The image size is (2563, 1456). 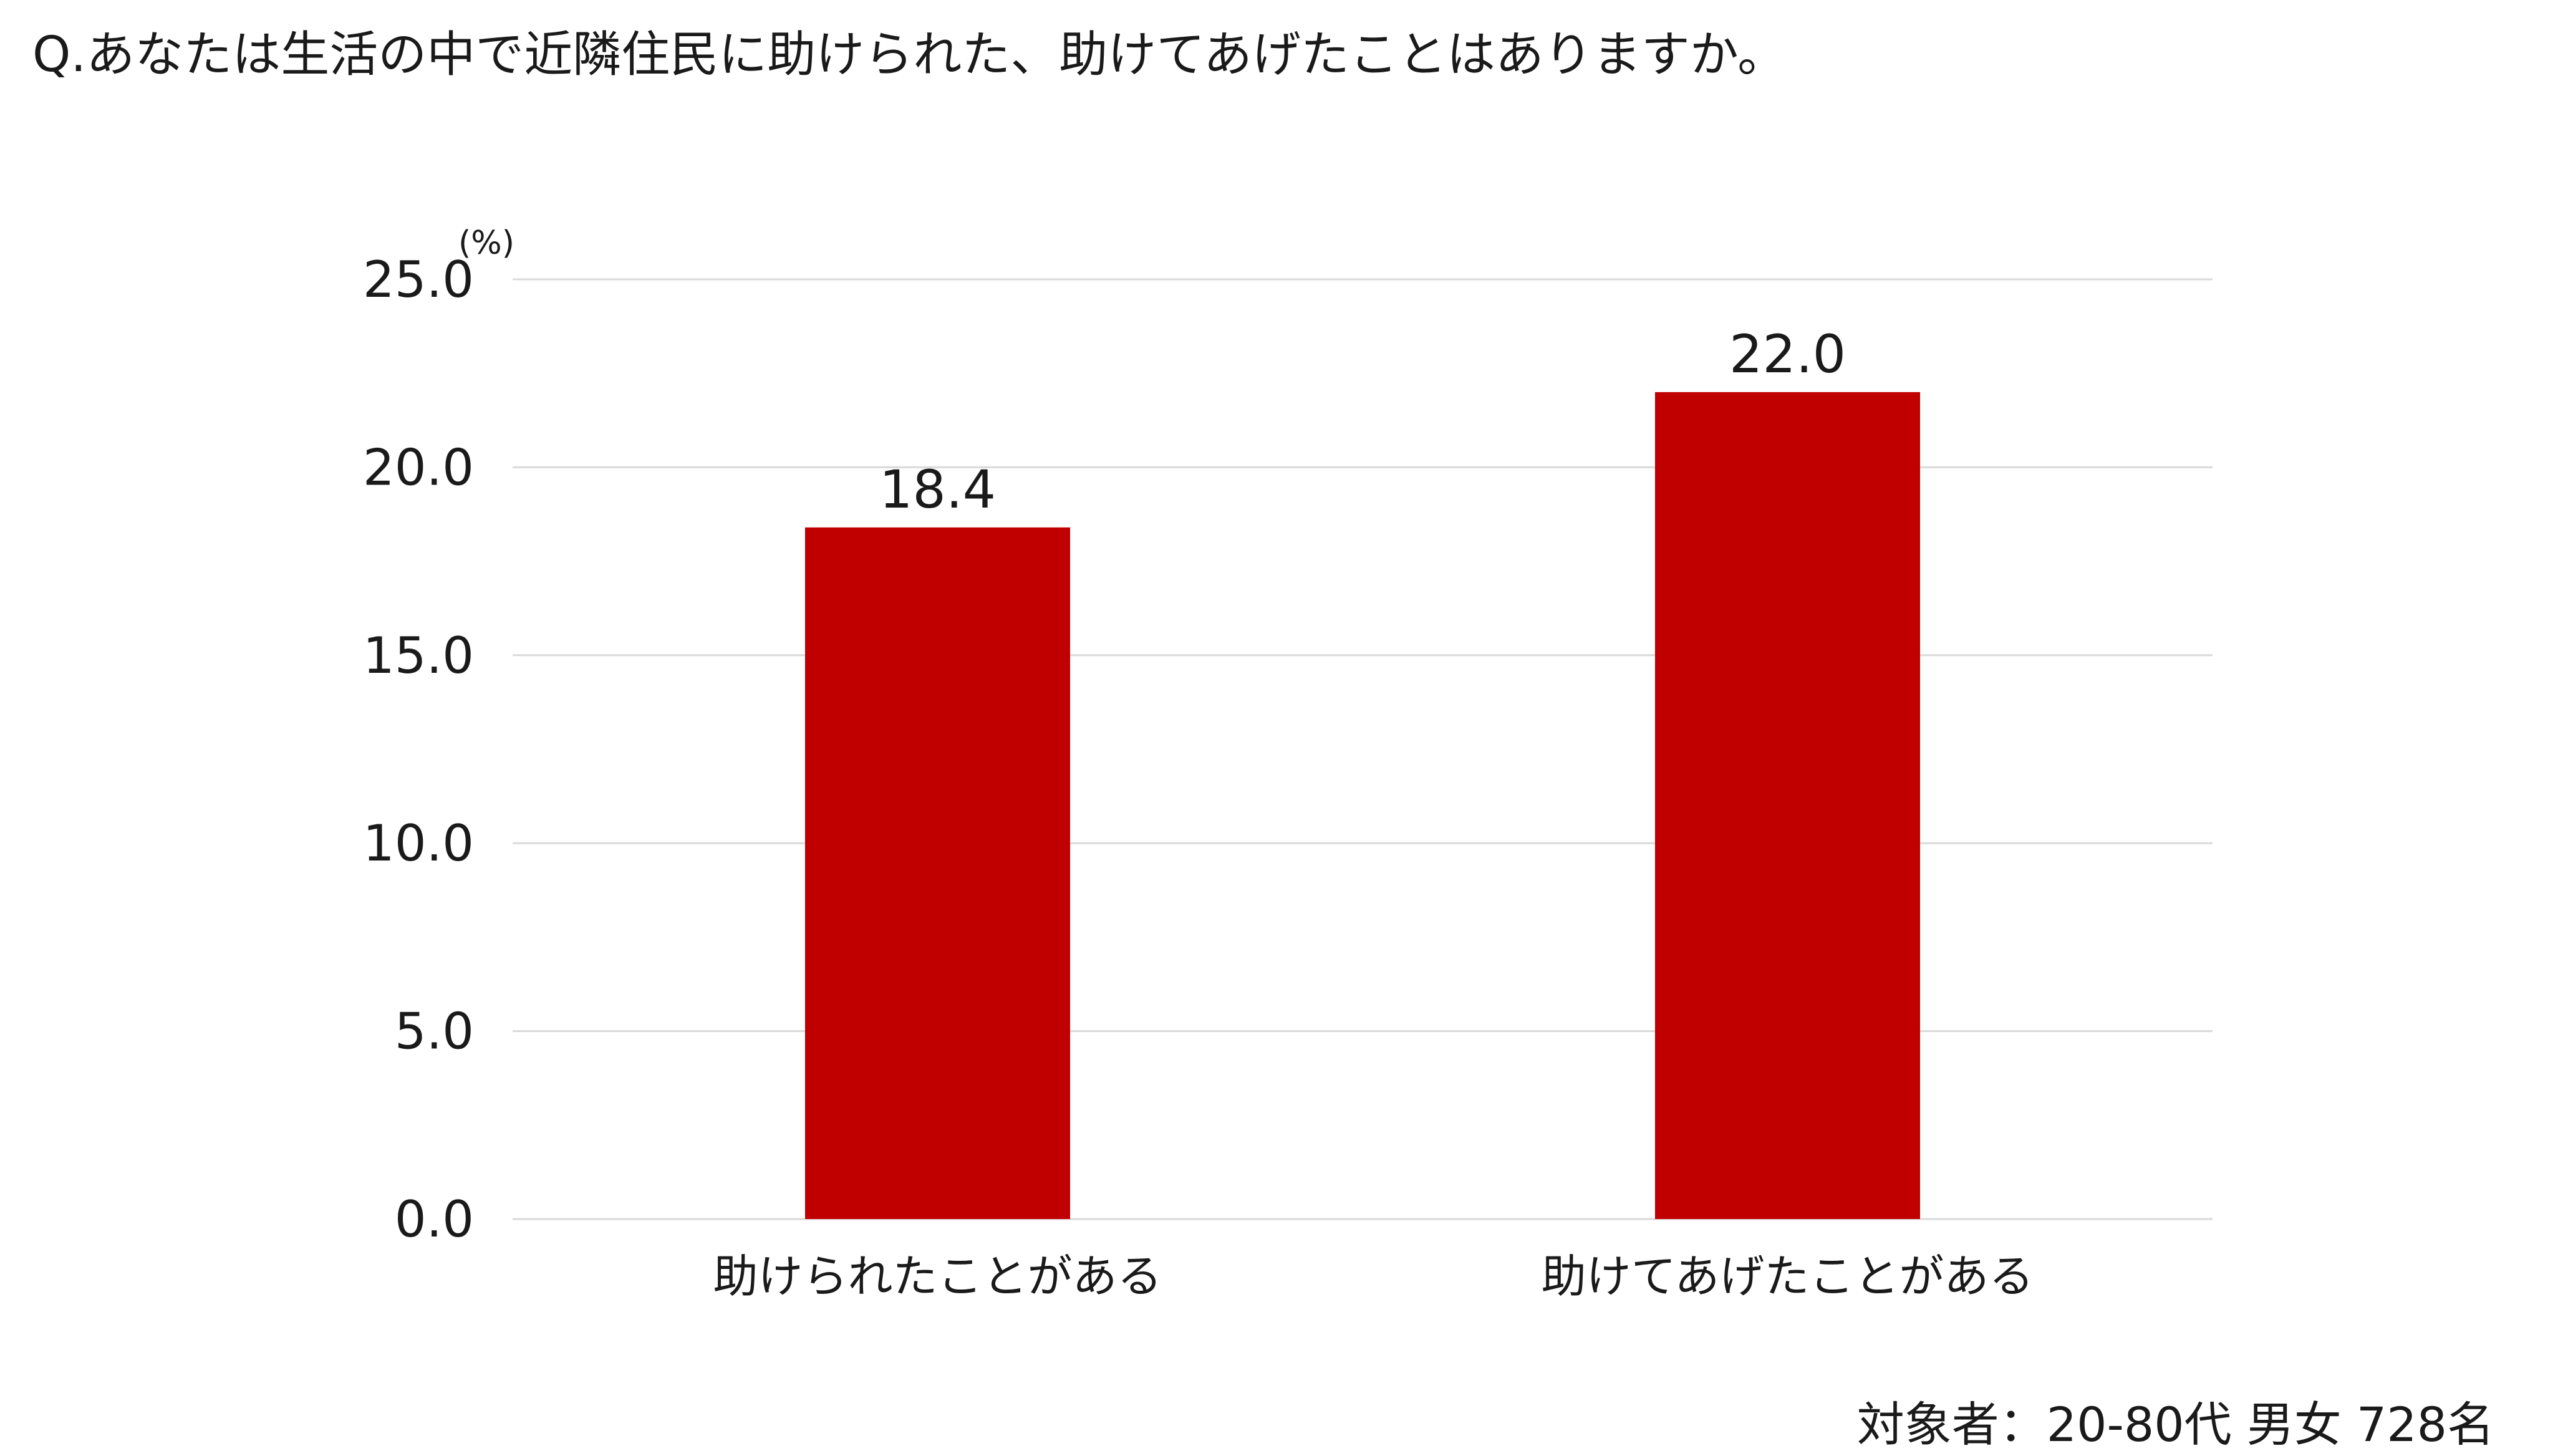 What do you see at coordinates (434, 1032) in the screenshot?
I see `y-tick-label: 5.0` at bounding box center [434, 1032].